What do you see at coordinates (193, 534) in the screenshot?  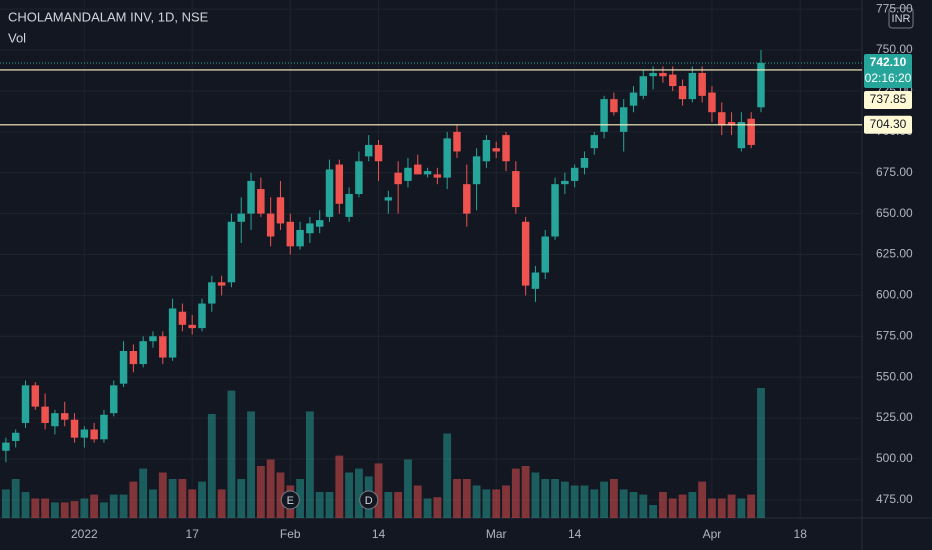 I see `x-tick-label: 17` at bounding box center [193, 534].